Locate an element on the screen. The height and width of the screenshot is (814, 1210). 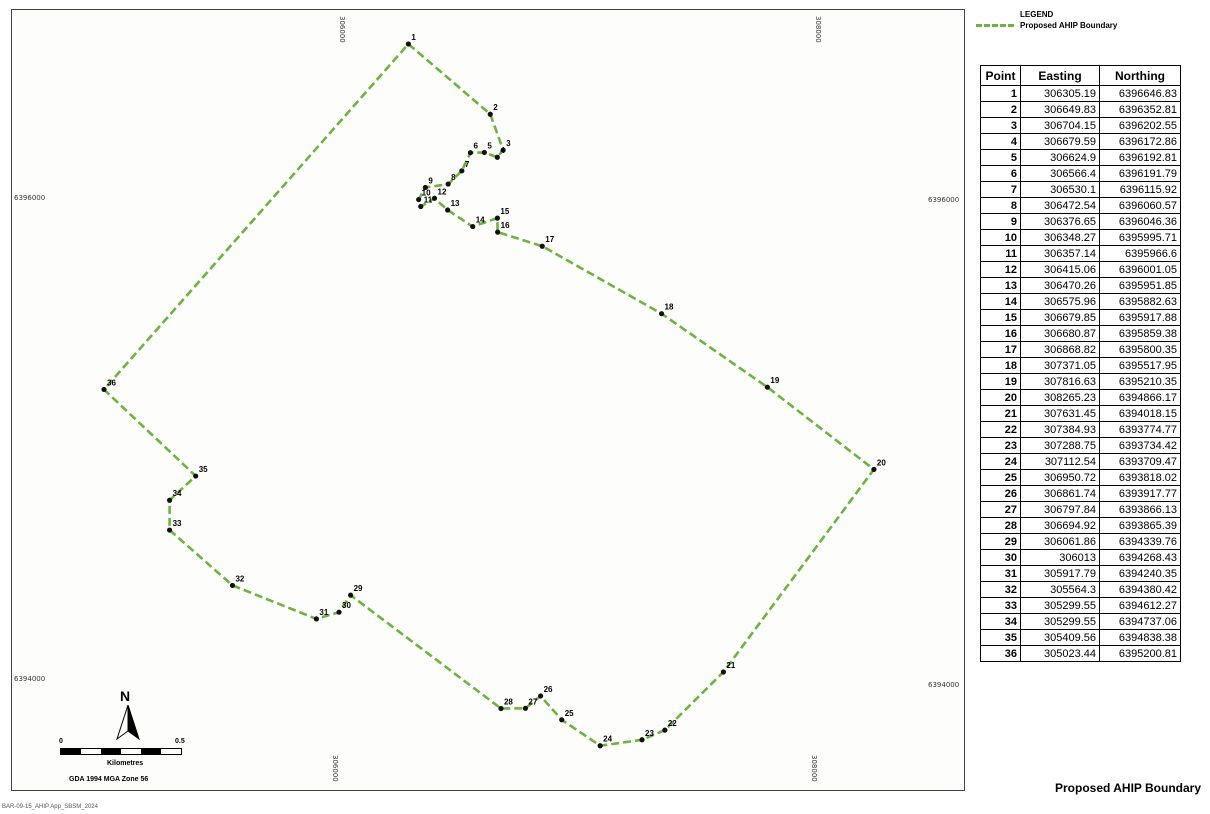
point-cell: 31 is located at coordinates (1000, 573).